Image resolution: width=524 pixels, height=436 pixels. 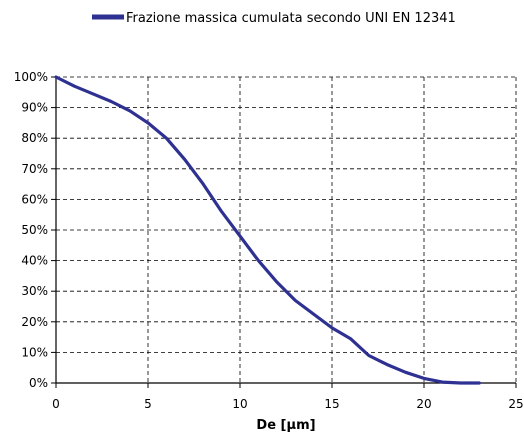 I want to click on y-tick-labels: 0% 10% 20% 30% 40% 50% 60% 70% 80% 90% 100%, so click(x=31, y=230).